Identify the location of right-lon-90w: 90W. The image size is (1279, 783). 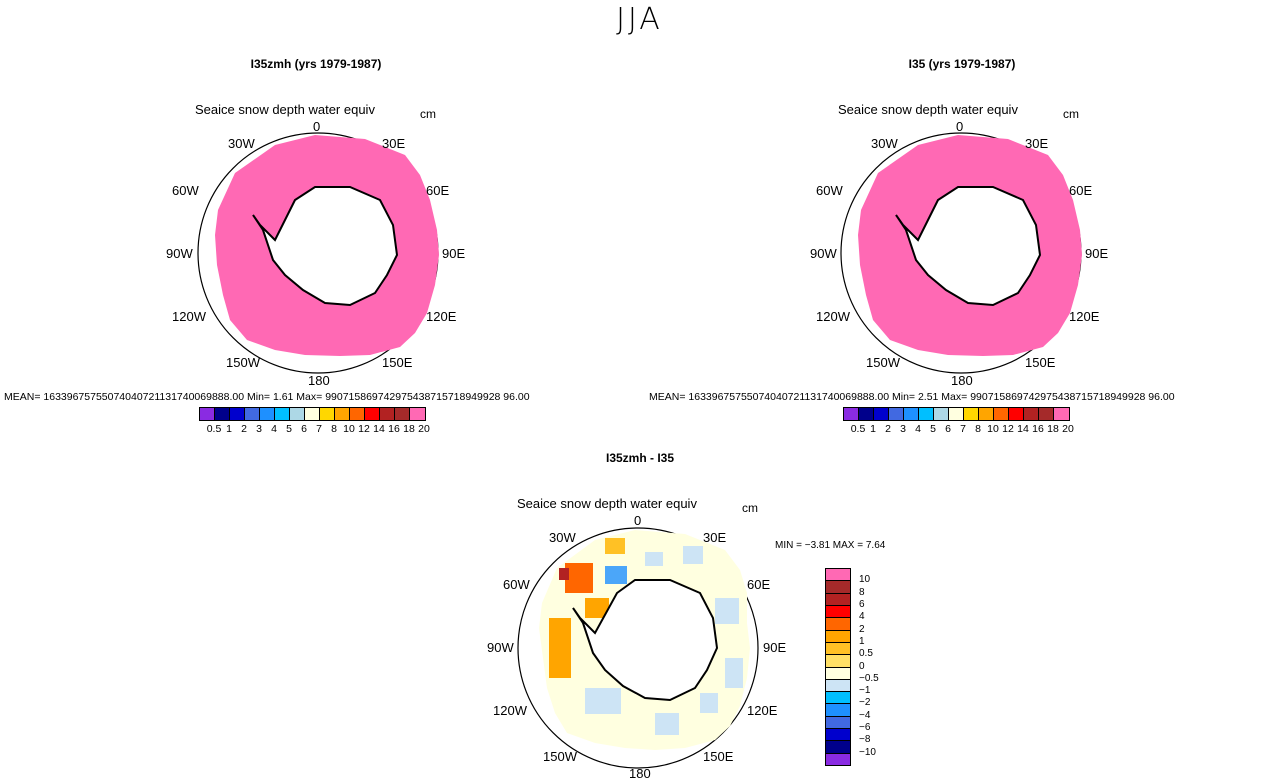
(823, 253).